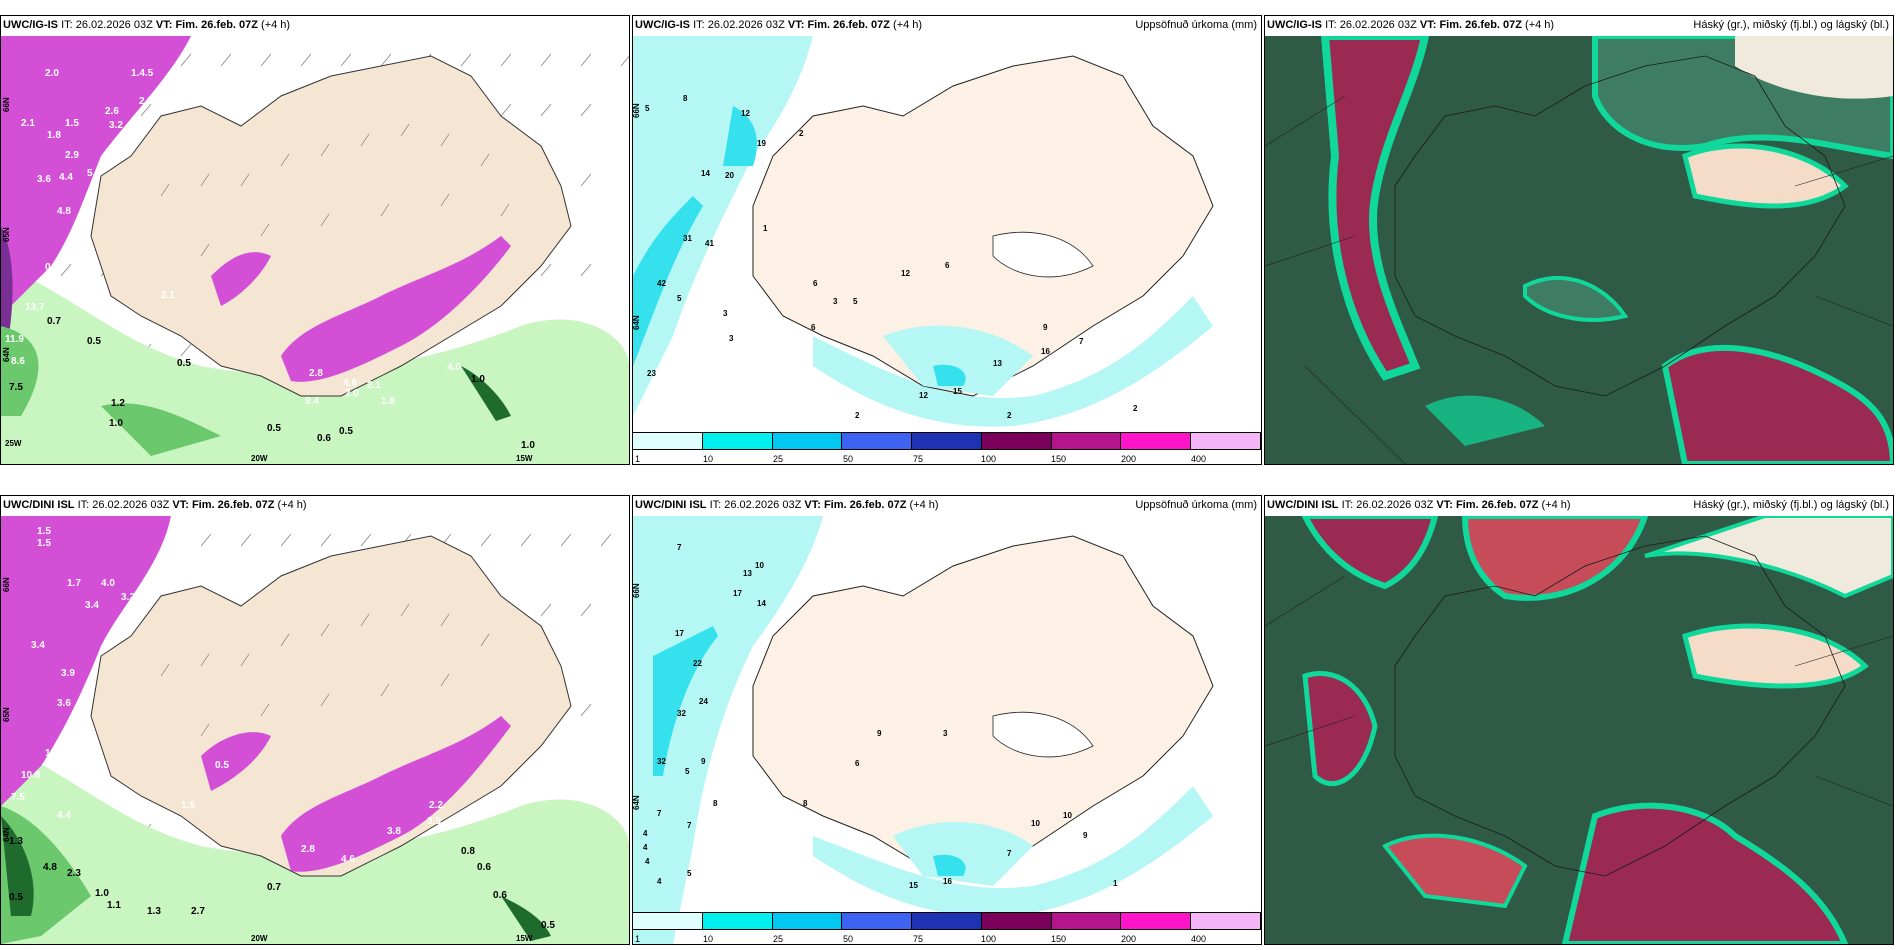  I want to click on colorbar-tick: 50, so click(848, 939).